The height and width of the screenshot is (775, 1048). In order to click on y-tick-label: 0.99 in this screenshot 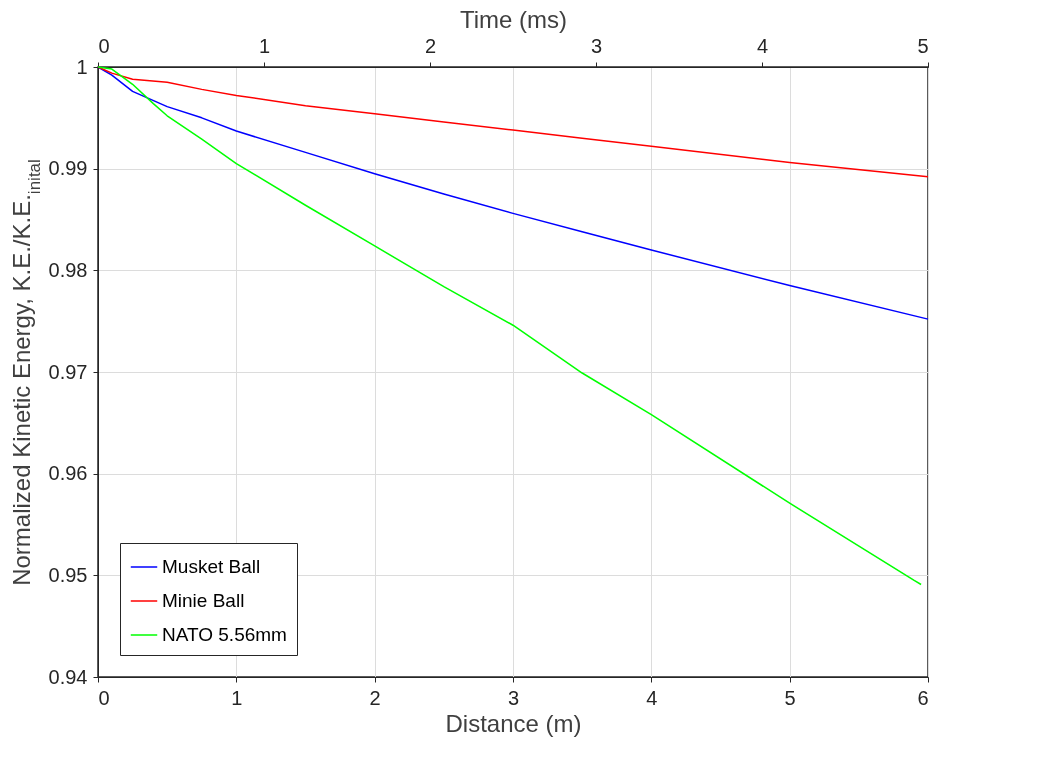, I will do `click(68, 168)`.